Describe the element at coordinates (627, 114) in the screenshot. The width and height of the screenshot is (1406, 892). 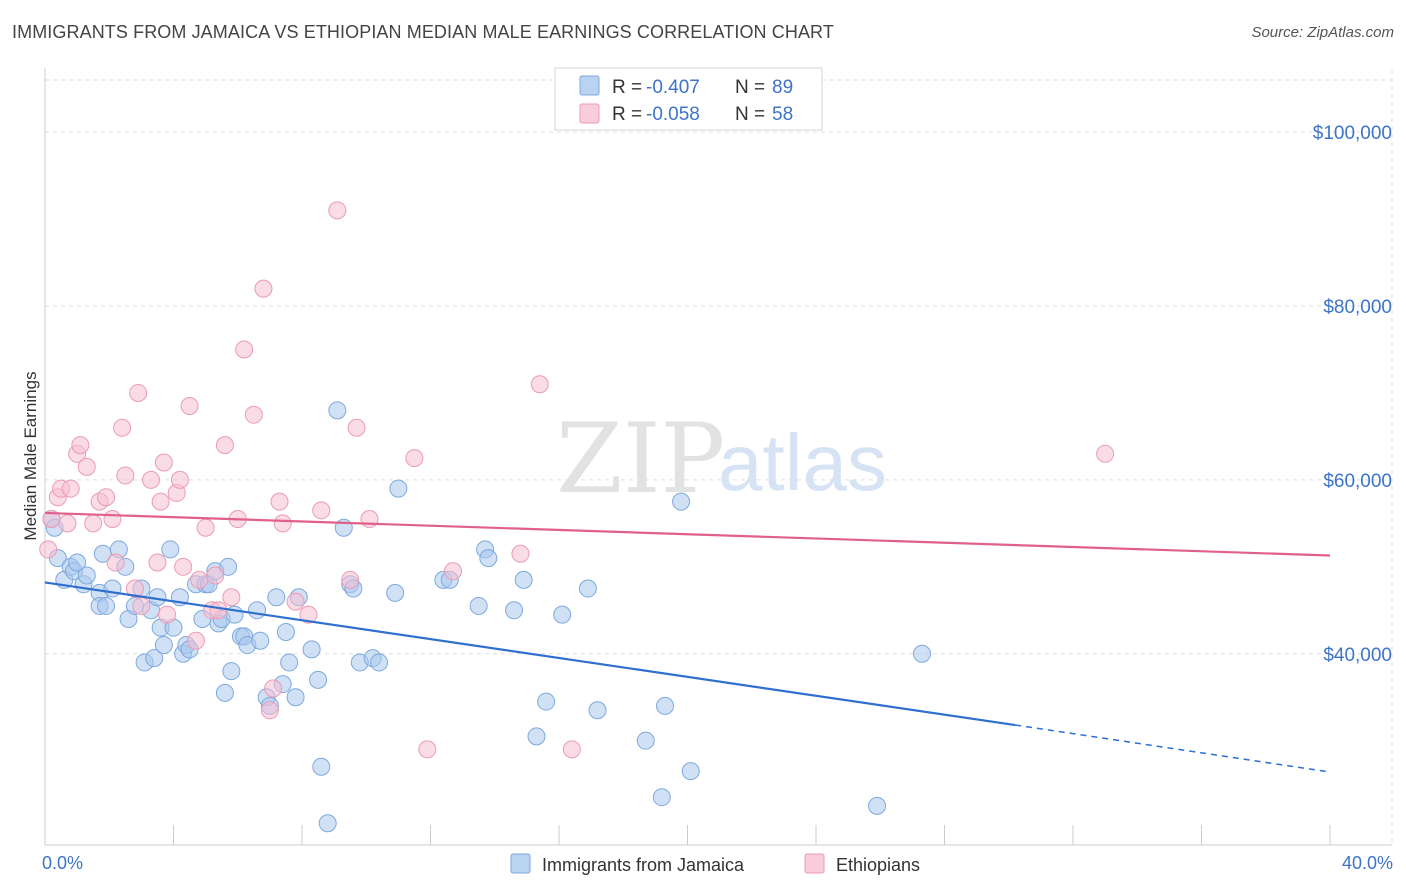
I see `legend-r-label-ethiopians: R =` at that location.